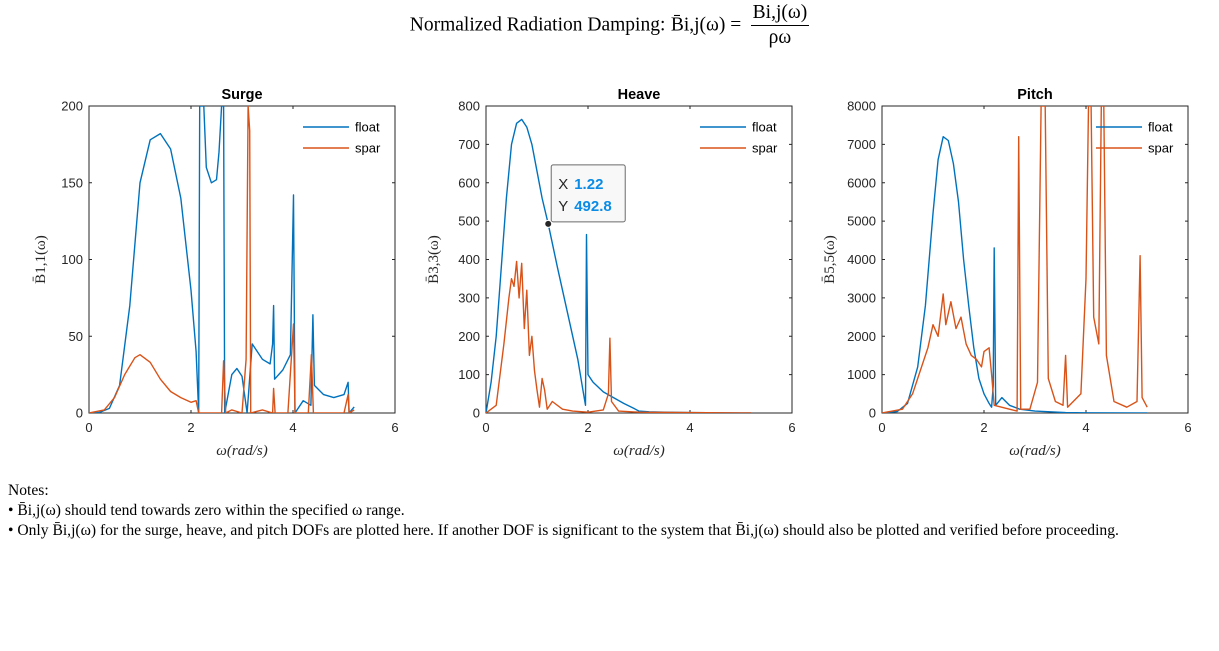 The width and height of the screenshot is (1219, 651). What do you see at coordinates (861, 221) in the screenshot?
I see `y-tick-label: 5000` at bounding box center [861, 221].